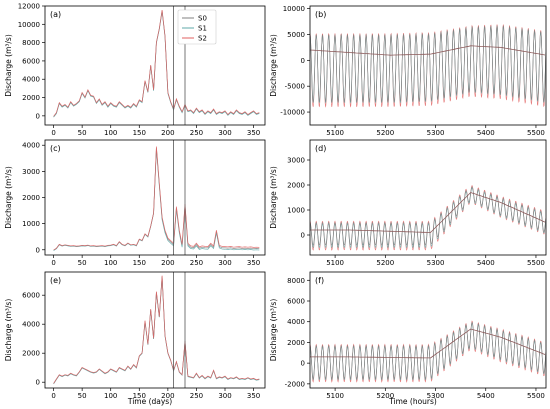 The image size is (550, 409). I want to click on y-tick-label: -5000, so click(295, 87).